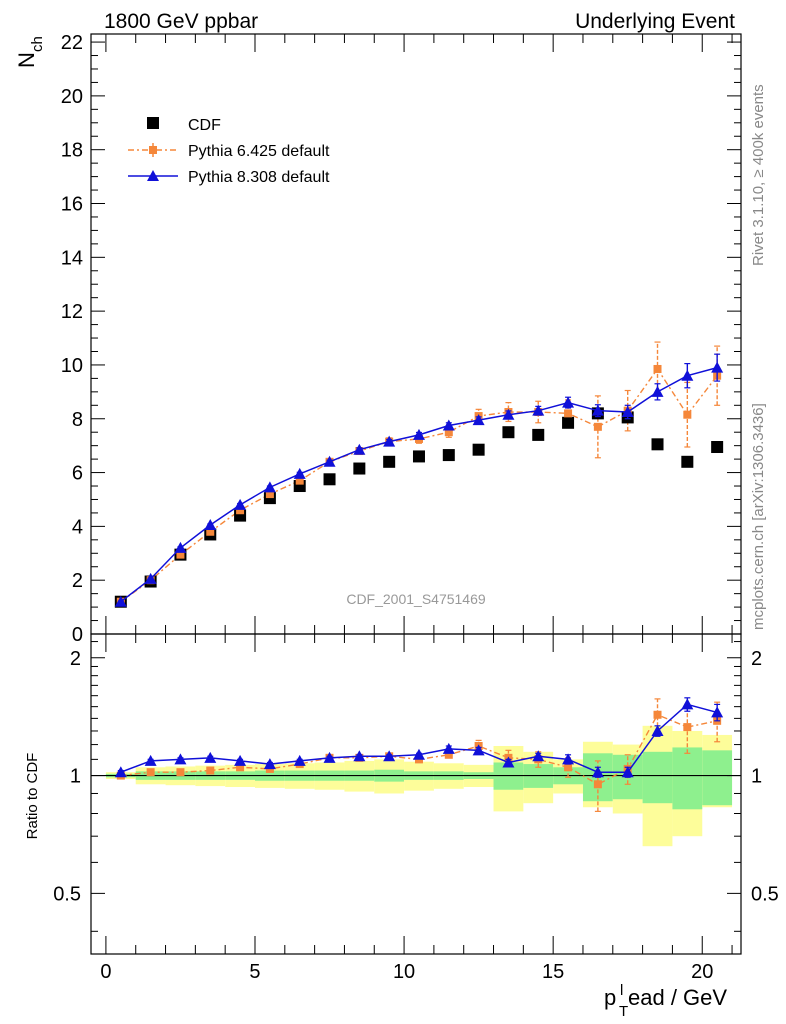 This screenshot has width=786, height=1024. Describe the element at coordinates (655, 21) in the screenshot. I see `header-right-label: Underlying Event` at that location.